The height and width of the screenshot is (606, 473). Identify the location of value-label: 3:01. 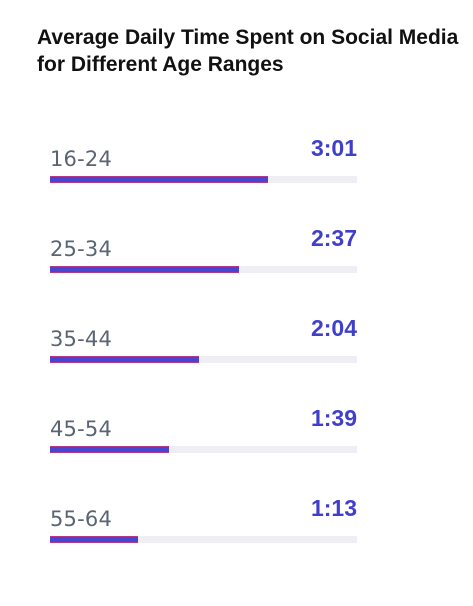
(333, 148).